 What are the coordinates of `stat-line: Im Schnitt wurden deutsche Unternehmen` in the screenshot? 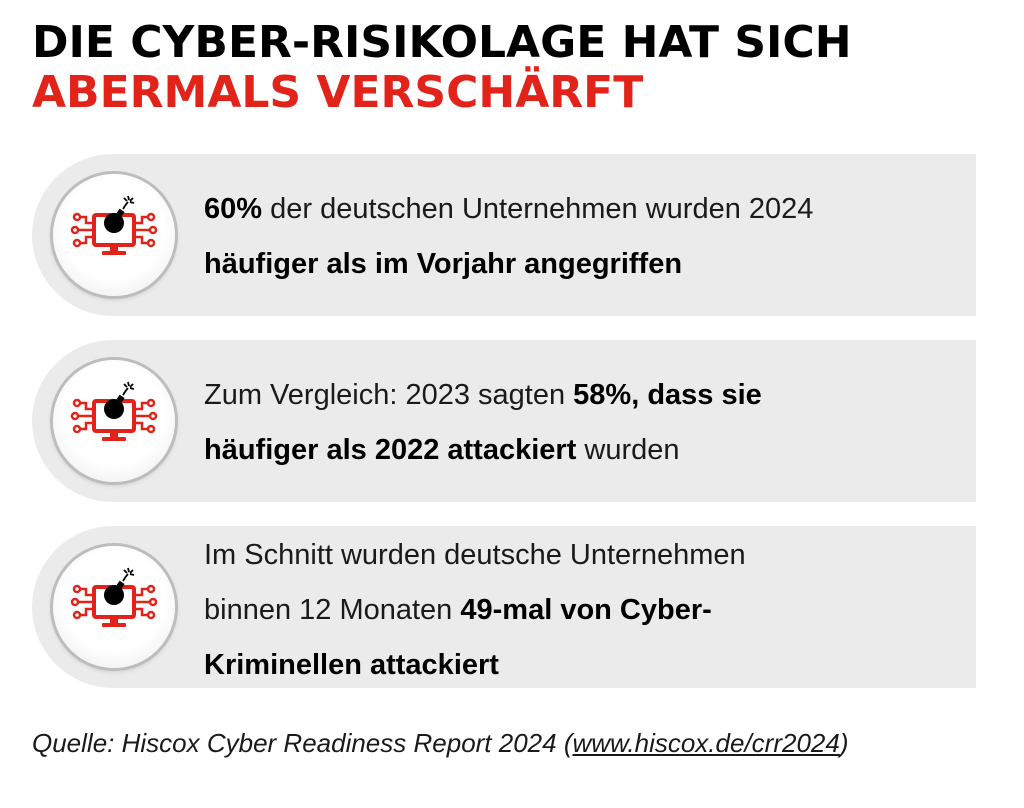 It's located at (580, 555).